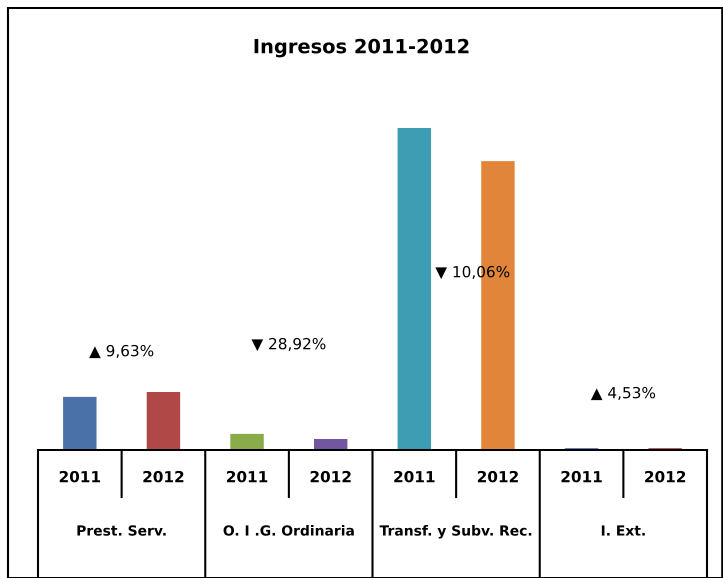  Describe the element at coordinates (623, 393) in the screenshot. I see `annotation: ▲ 4,53%` at that location.